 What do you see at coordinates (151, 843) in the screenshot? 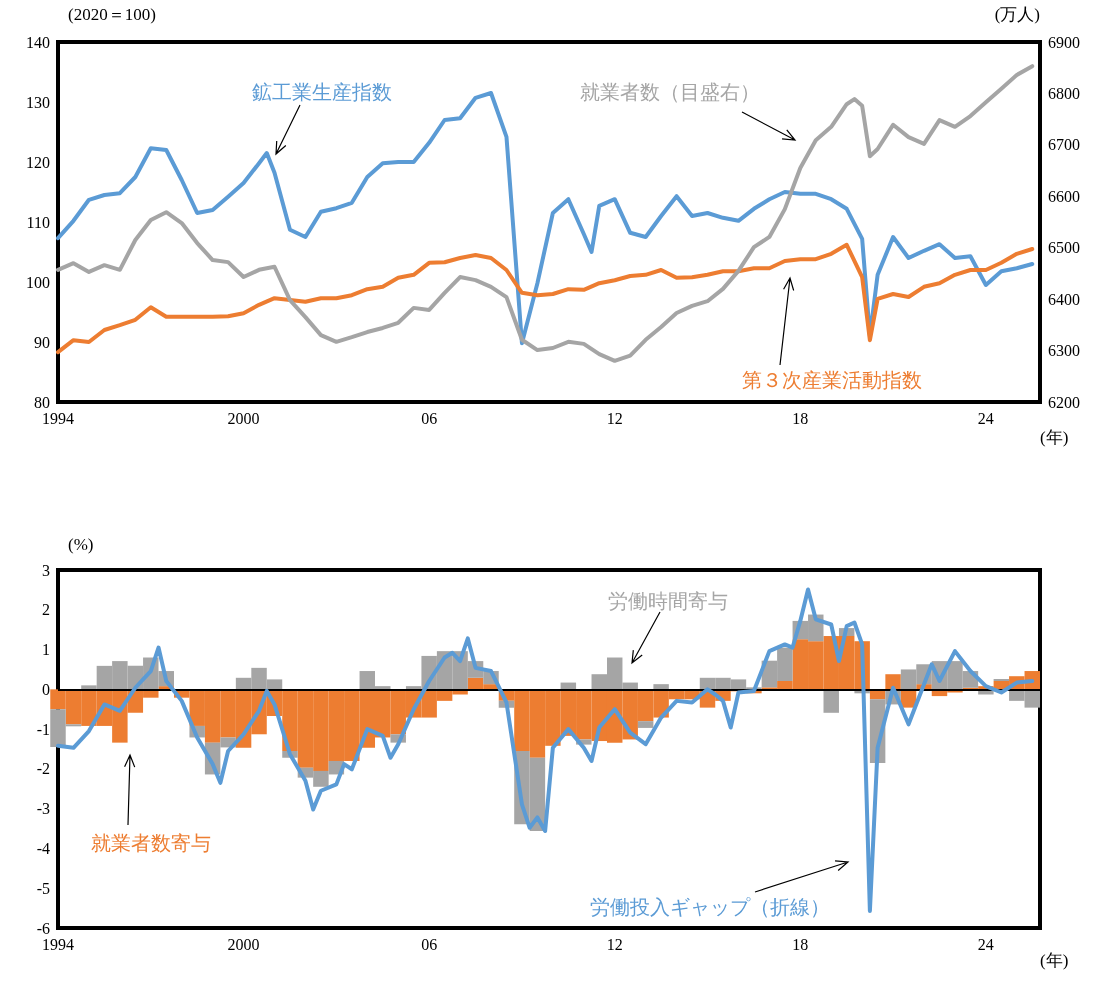
I see `text: 就業者数寄与` at bounding box center [151, 843].